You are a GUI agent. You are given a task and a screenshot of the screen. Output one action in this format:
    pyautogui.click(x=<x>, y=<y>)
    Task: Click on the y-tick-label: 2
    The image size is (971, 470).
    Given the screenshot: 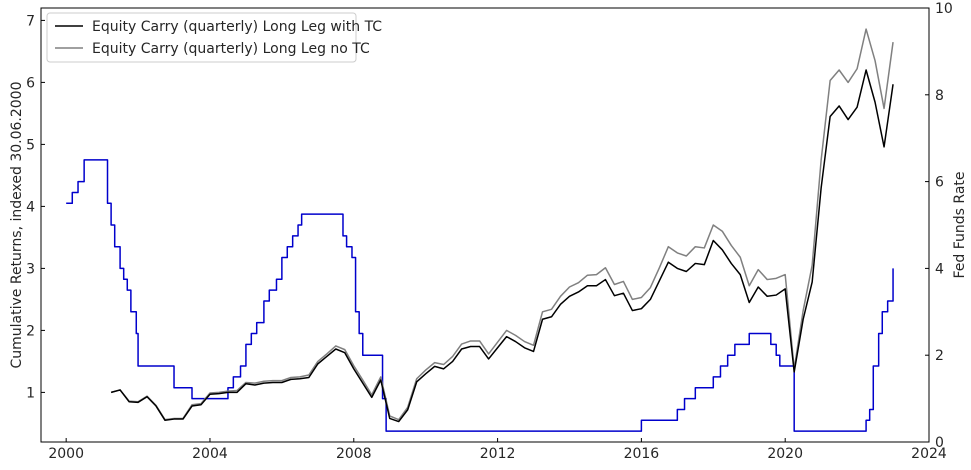 What is the action you would take?
    pyautogui.click(x=30, y=331)
    